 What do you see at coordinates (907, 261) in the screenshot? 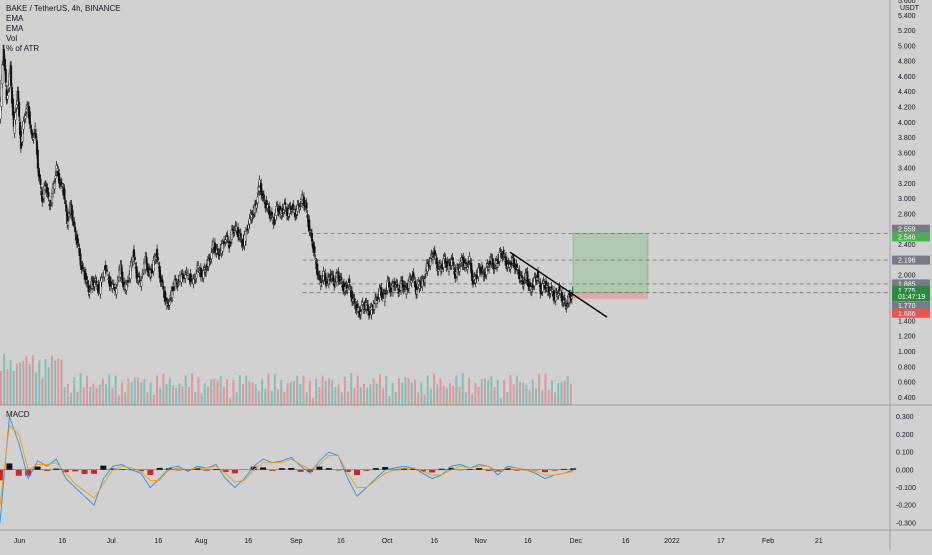
I see `price-tag-label: 2.196` at bounding box center [907, 261].